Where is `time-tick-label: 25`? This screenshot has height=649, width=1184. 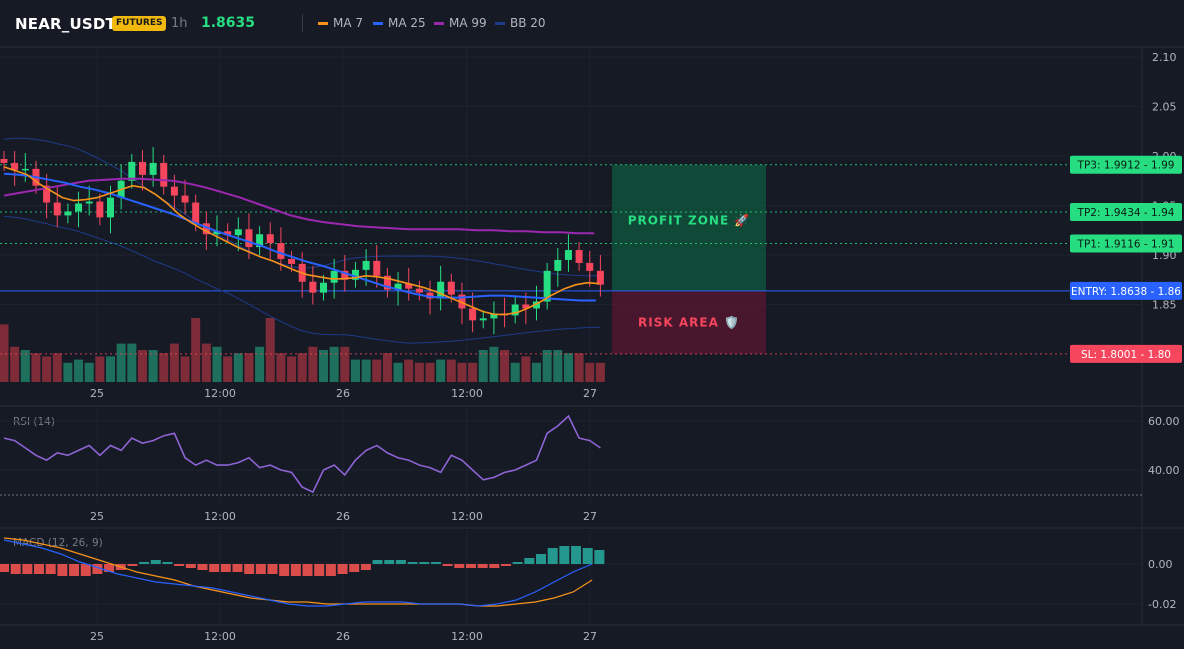 time-tick-label: 25 is located at coordinates (97, 636).